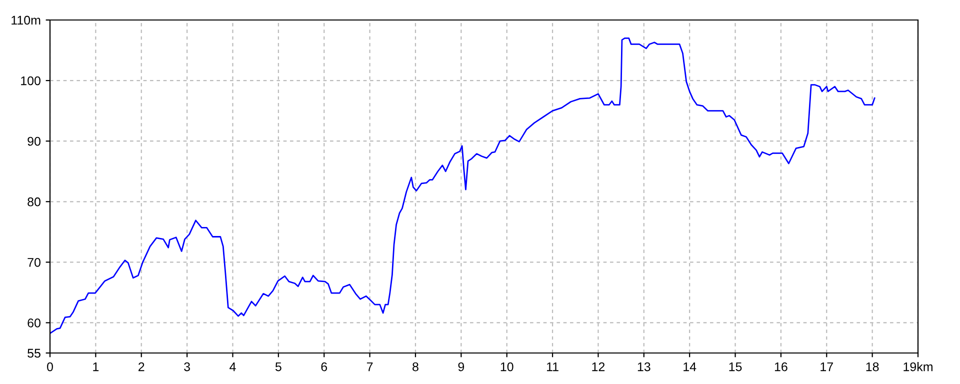 This screenshot has height=384, width=960. What do you see at coordinates (918, 367) in the screenshot?
I see `x-tick-label: 19km` at bounding box center [918, 367].